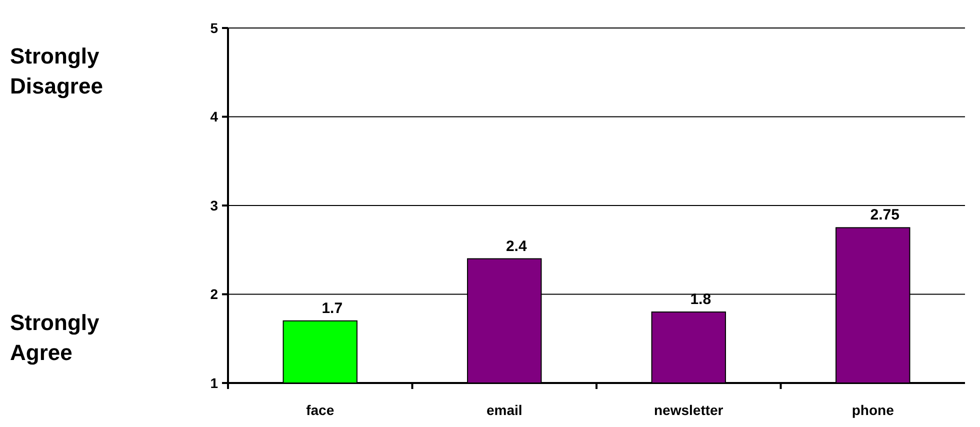 The width and height of the screenshot is (980, 427). Describe the element at coordinates (214, 205) in the screenshot. I see `y-tick-label: 3` at that location.